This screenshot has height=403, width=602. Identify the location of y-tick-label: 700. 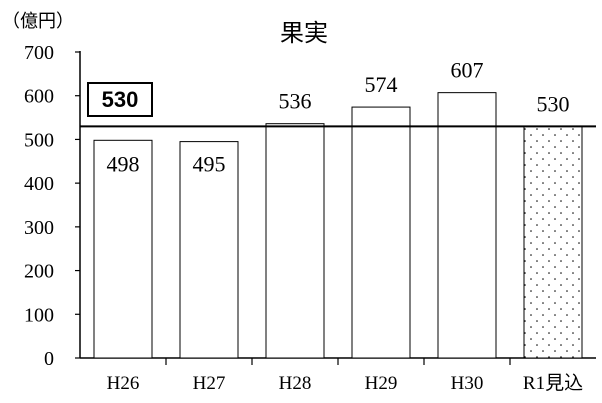
(39, 53).